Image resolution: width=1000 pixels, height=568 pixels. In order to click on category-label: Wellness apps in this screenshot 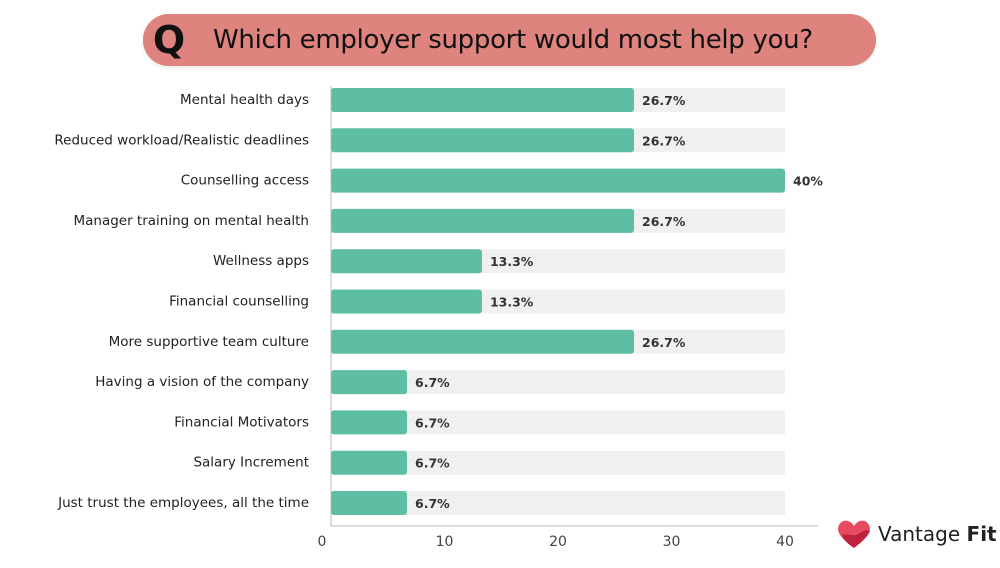, I will do `click(261, 261)`.